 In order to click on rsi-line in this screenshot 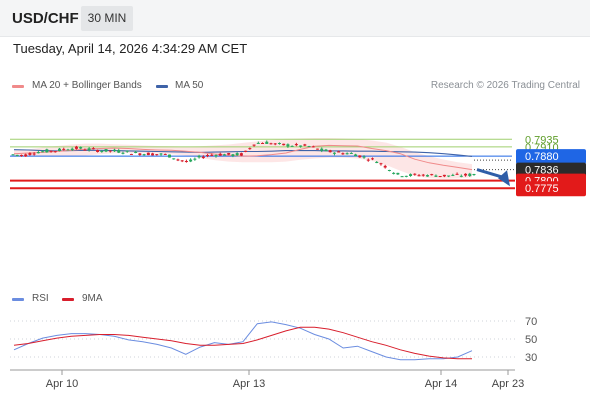, I will do `click(243, 341)`.